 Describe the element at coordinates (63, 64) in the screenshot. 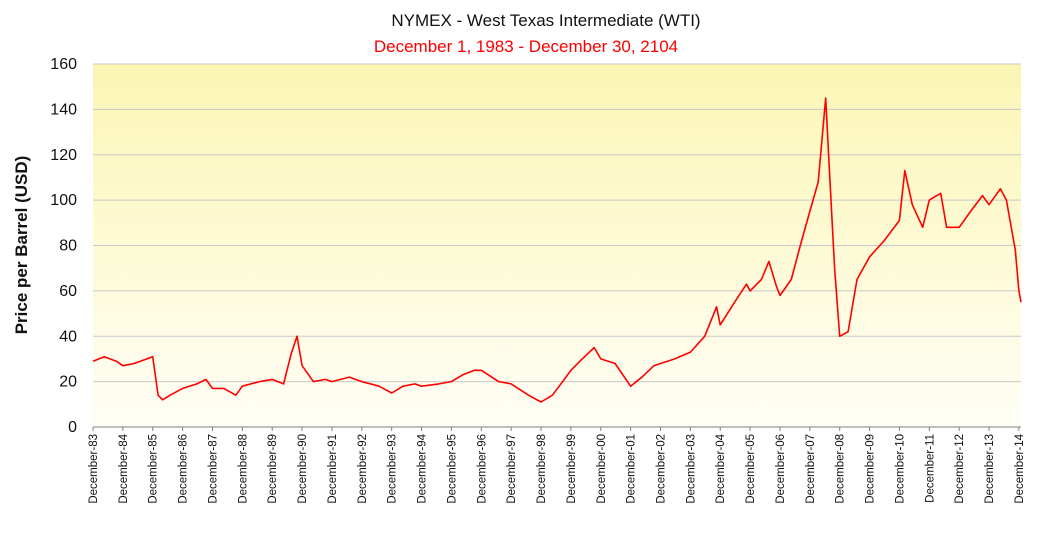

I see `y-tick-label: 160` at that location.